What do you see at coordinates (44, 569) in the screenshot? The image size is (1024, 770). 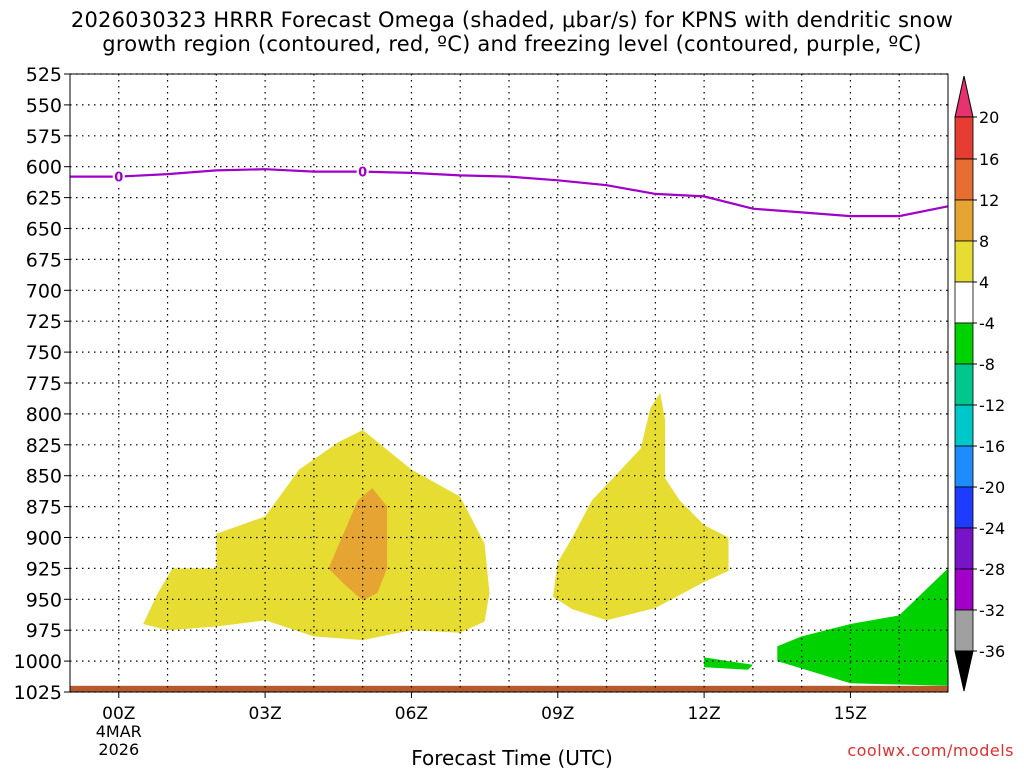 I see `y-tick-label: 925` at bounding box center [44, 569].